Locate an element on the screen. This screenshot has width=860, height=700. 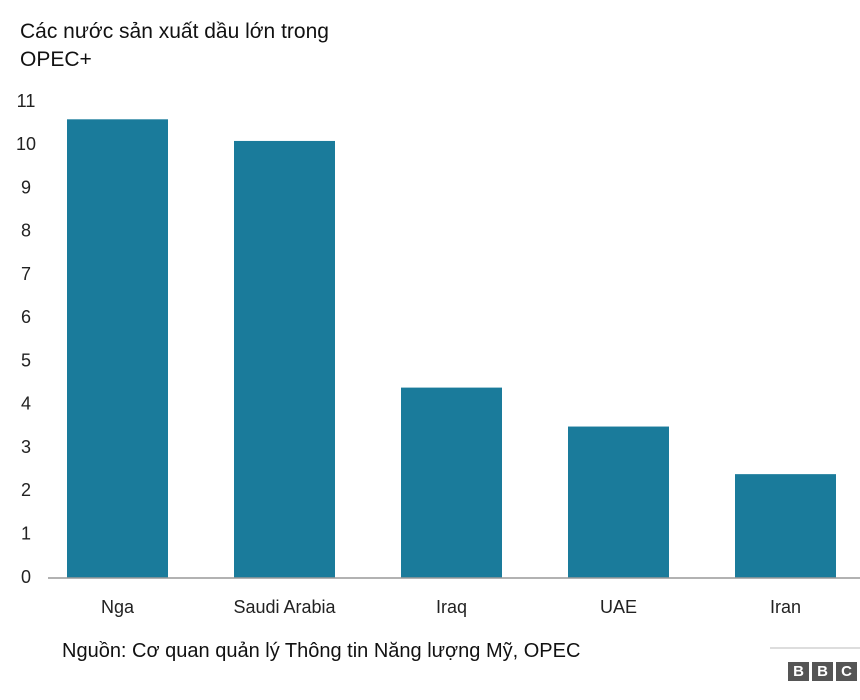
y-tick-label: 2 is located at coordinates (26, 490).